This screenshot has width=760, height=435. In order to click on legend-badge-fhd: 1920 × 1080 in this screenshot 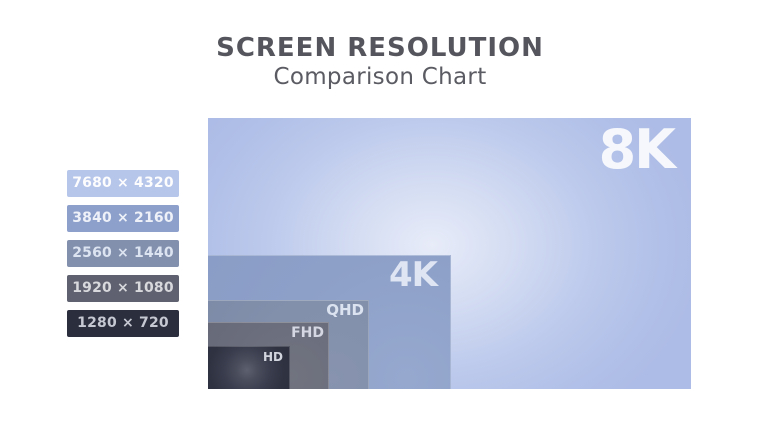, I will do `click(123, 288)`.